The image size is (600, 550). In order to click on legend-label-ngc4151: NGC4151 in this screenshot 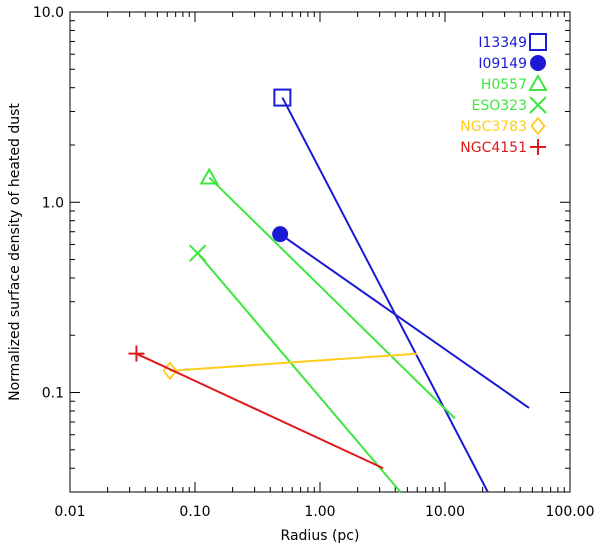, I will do `click(493, 148)`.